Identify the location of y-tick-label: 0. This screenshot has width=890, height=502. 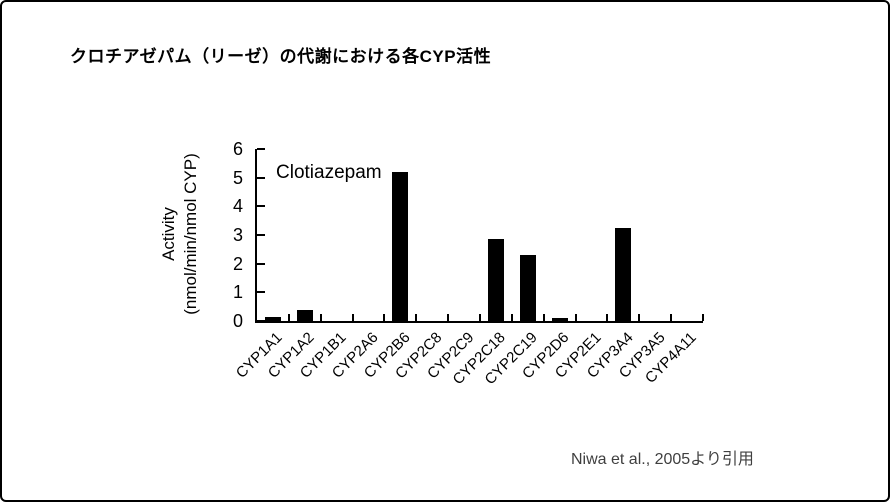
(237, 321).